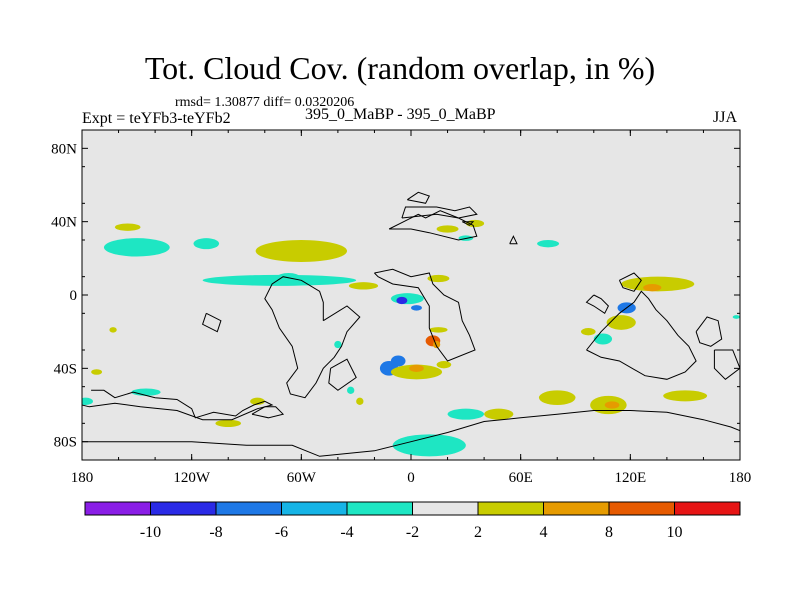 The width and height of the screenshot is (800, 600). Describe the element at coordinates (609, 532) in the screenshot. I see `colorbar-label: 8` at that location.